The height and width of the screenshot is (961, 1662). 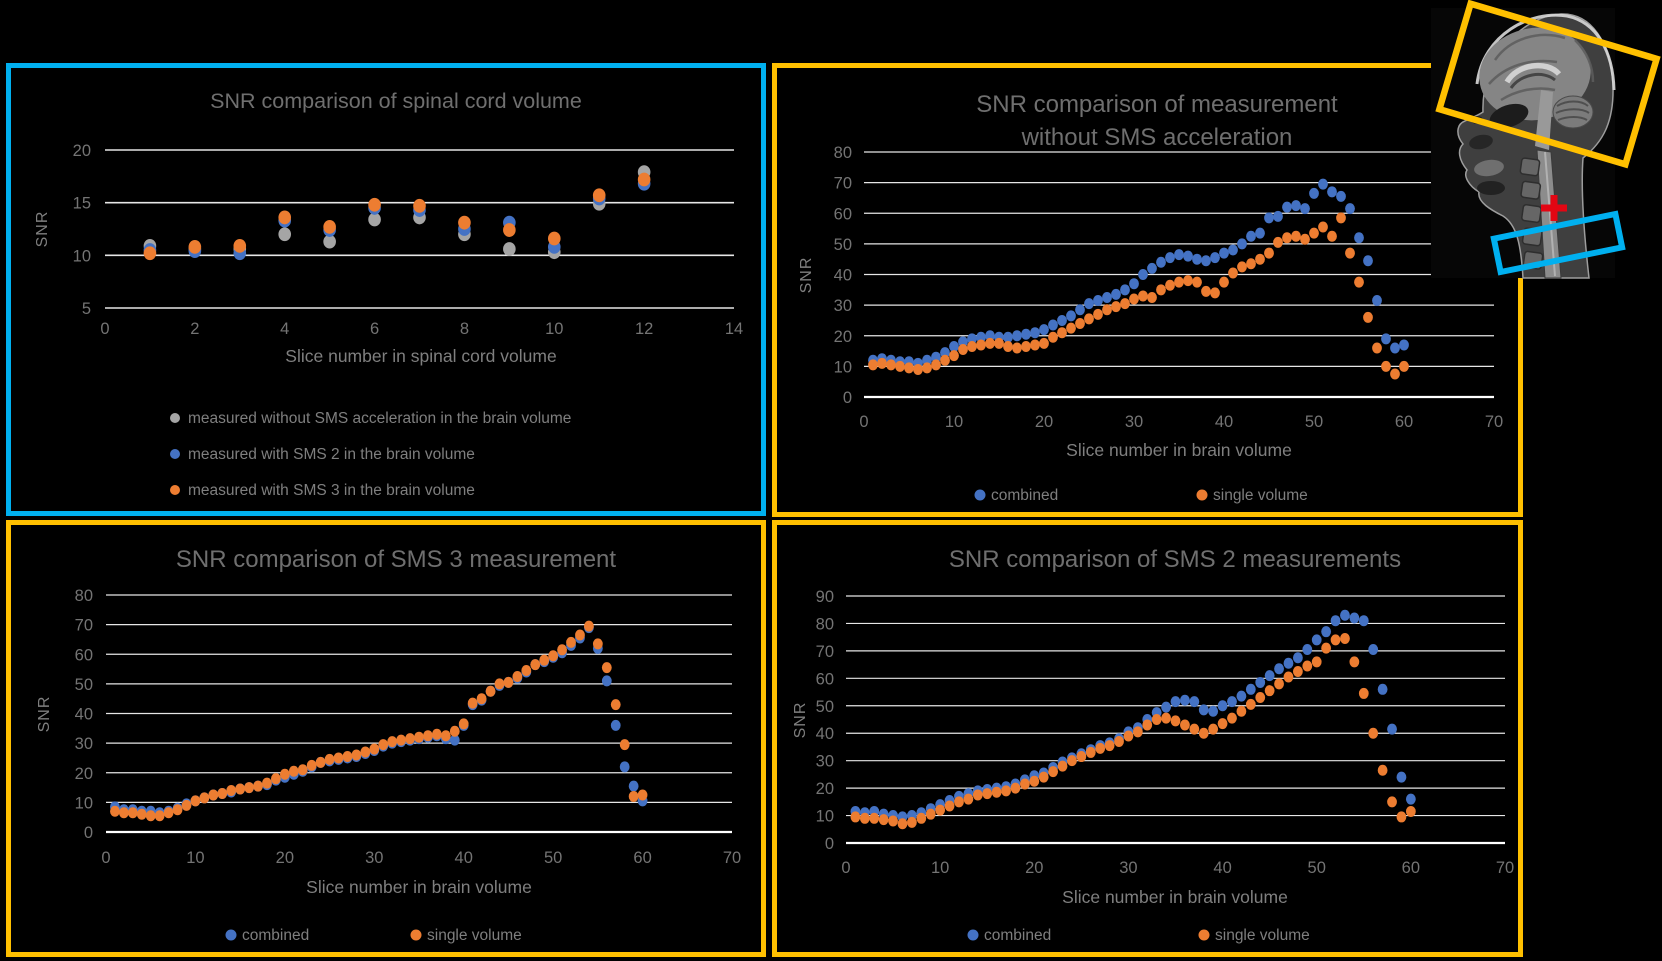 What do you see at coordinates (1532, 80) in the screenshot?
I see `ventricle` at bounding box center [1532, 80].